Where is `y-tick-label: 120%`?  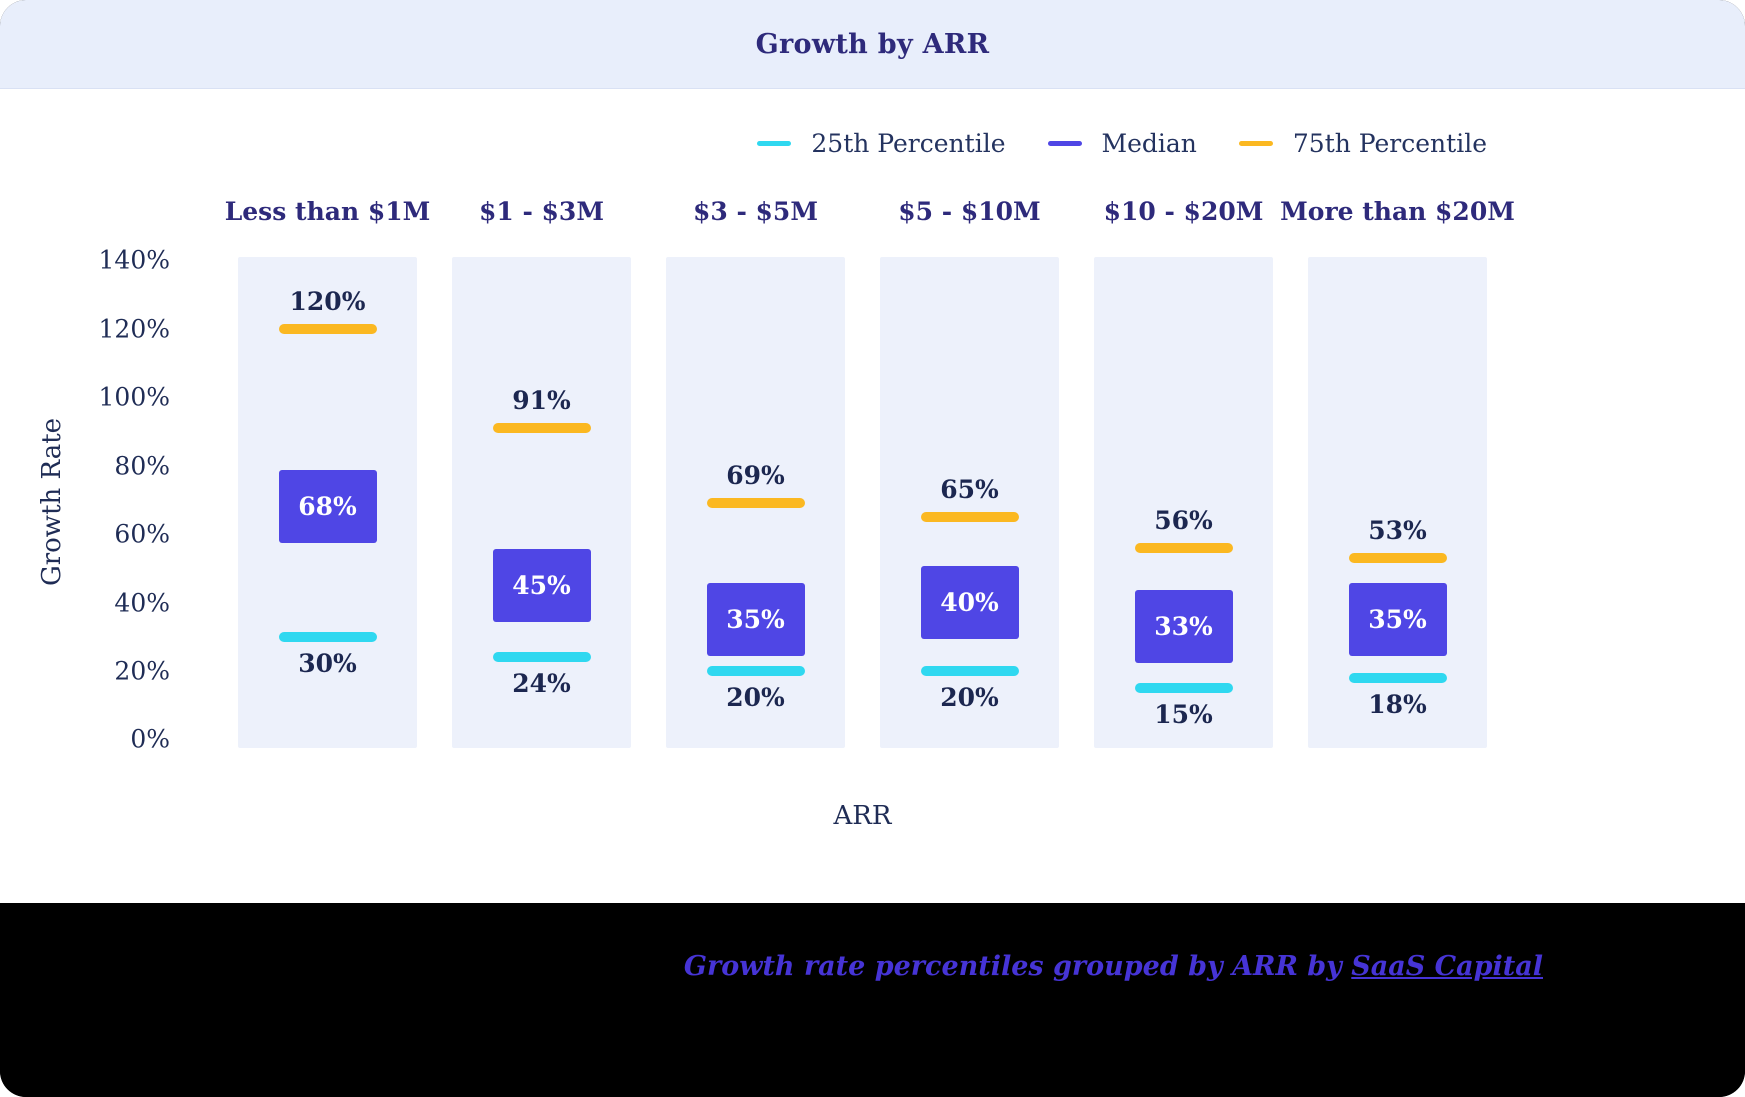
y-tick-label: 120% is located at coordinates (134, 329).